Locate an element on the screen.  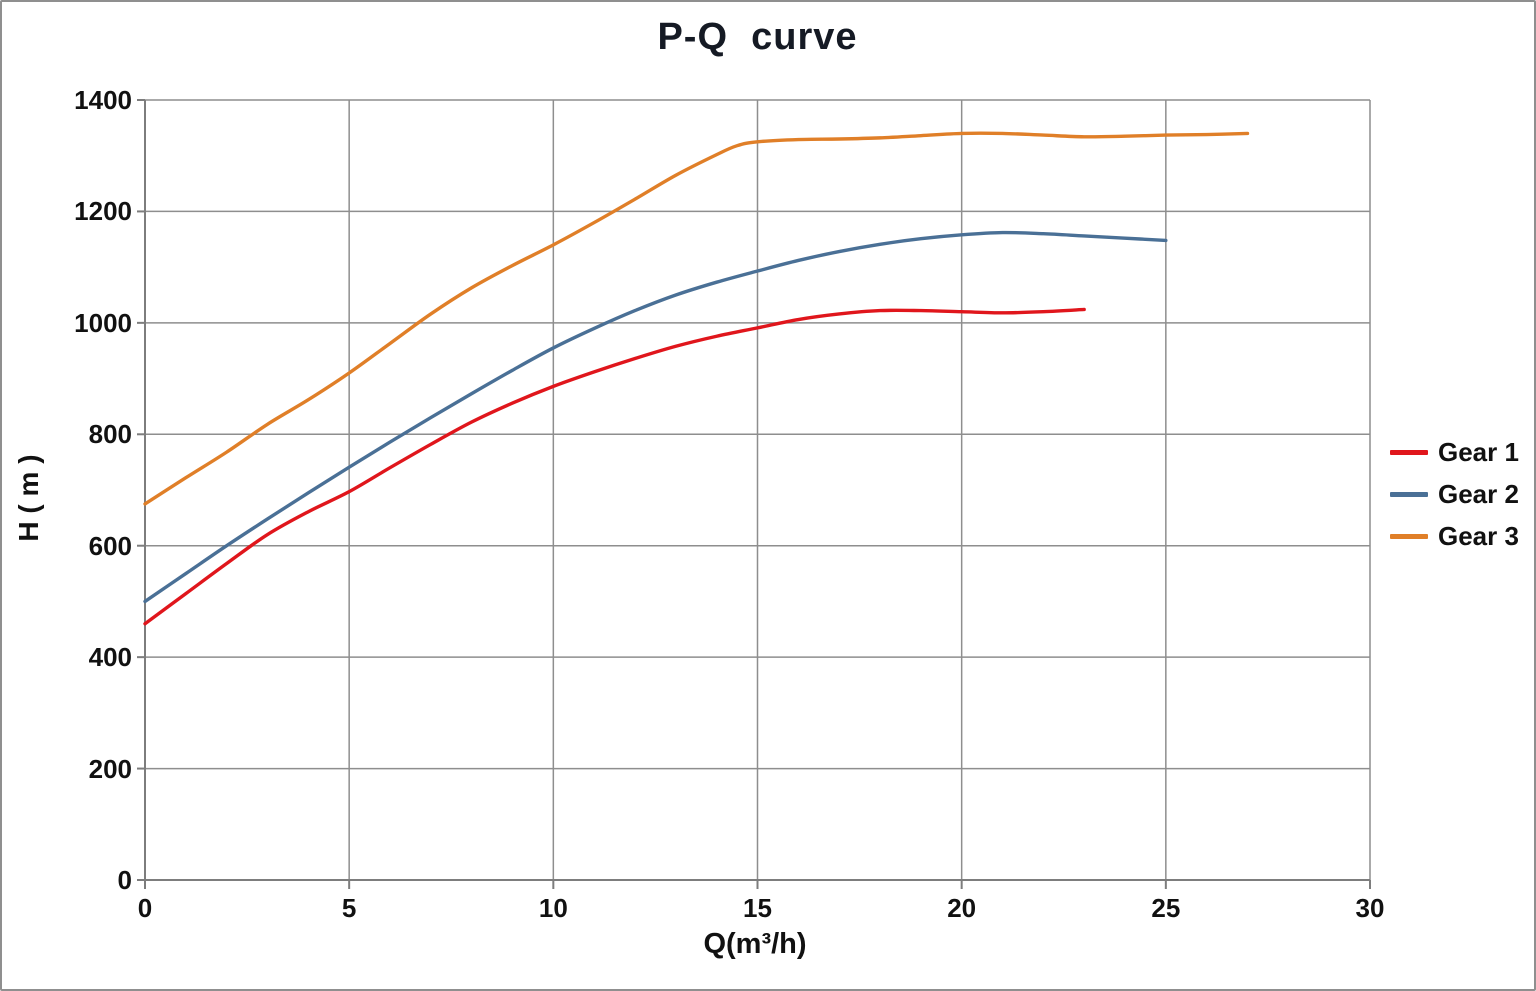
legend-label-gear-2: Gear 2 is located at coordinates (1478, 494).